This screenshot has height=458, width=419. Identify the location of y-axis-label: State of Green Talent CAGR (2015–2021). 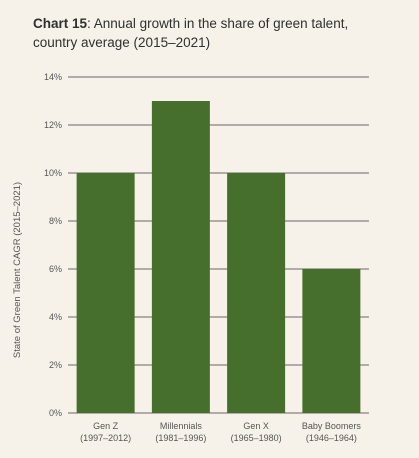
(17, 270).